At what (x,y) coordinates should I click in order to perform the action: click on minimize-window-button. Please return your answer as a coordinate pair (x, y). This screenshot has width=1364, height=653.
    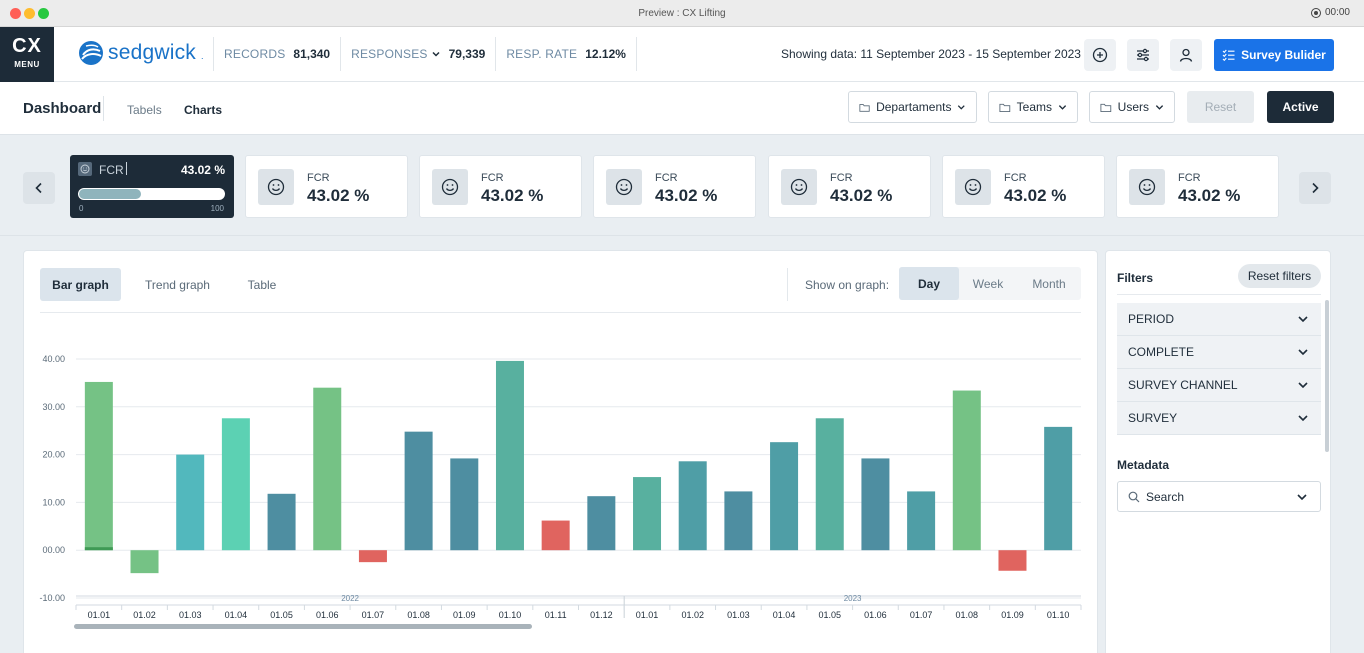
    Looking at the image, I should click on (29, 13).